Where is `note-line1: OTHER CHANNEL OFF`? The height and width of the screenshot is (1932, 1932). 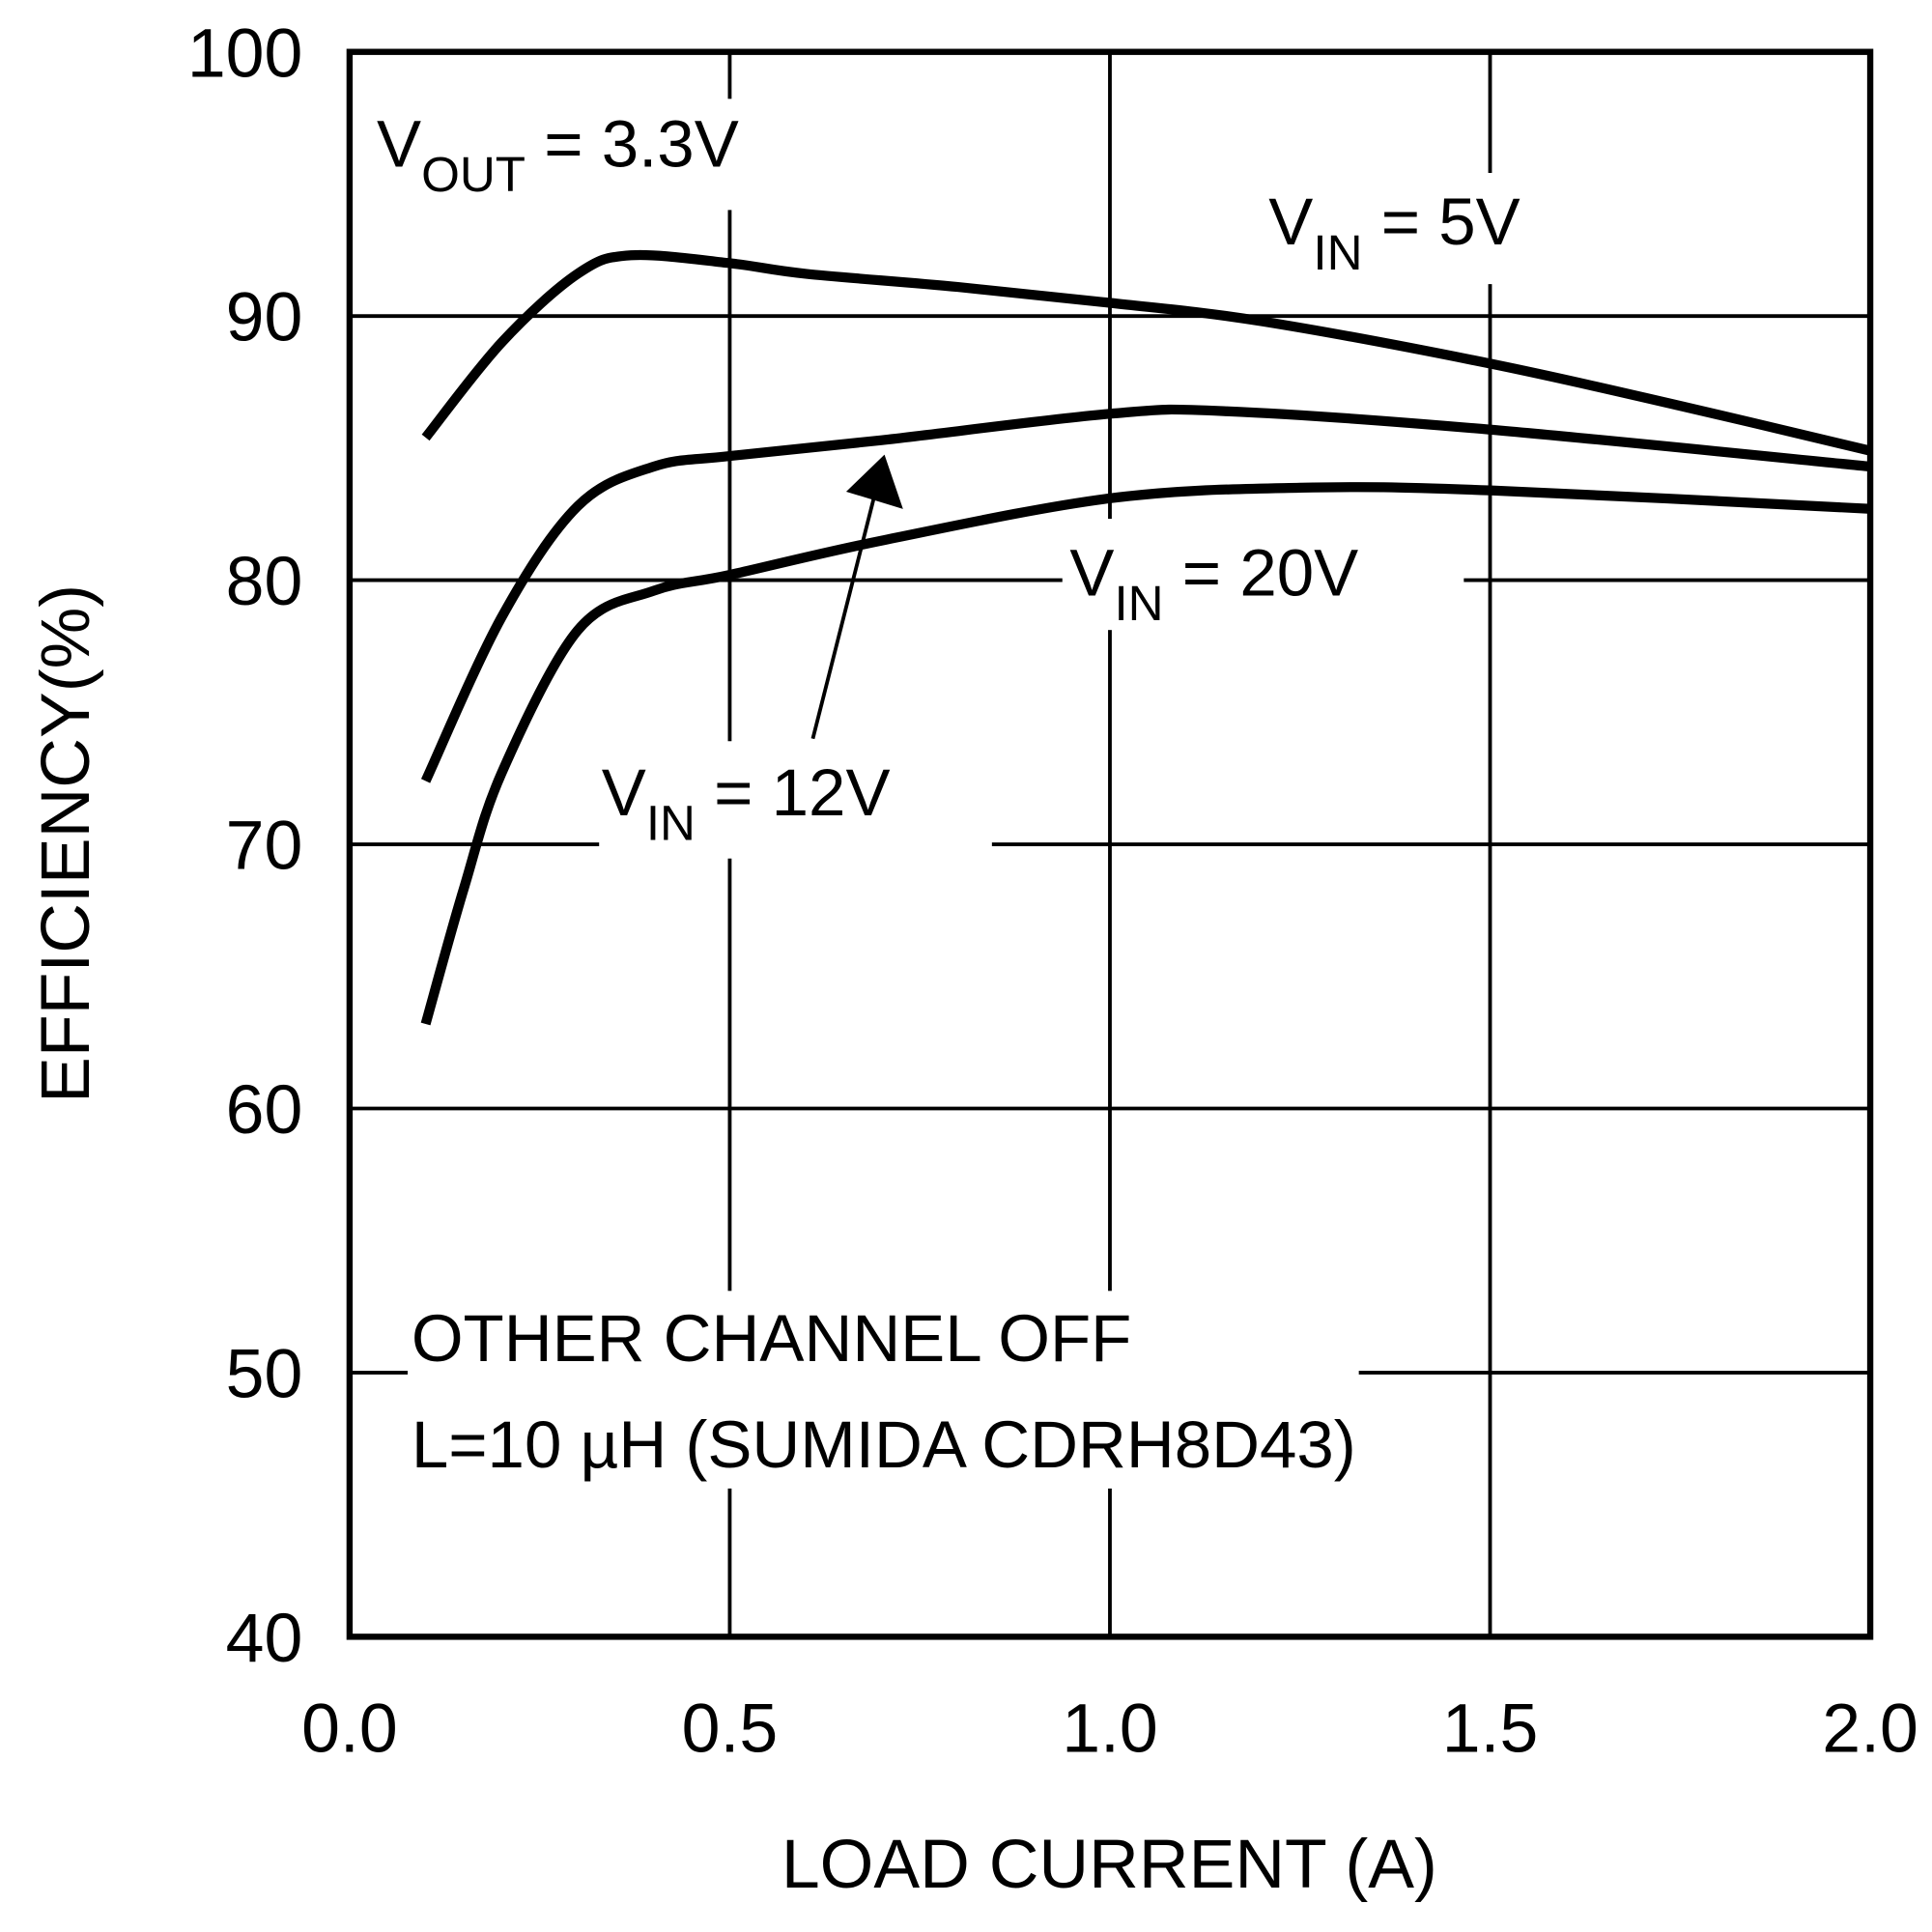 note-line1: OTHER CHANNEL OFF is located at coordinates (772, 1338).